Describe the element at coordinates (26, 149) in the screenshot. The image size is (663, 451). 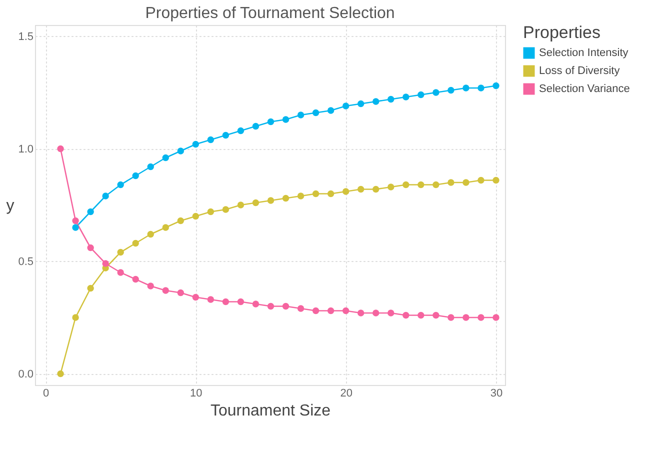
I see `y-tick-label: 1.0` at that location.